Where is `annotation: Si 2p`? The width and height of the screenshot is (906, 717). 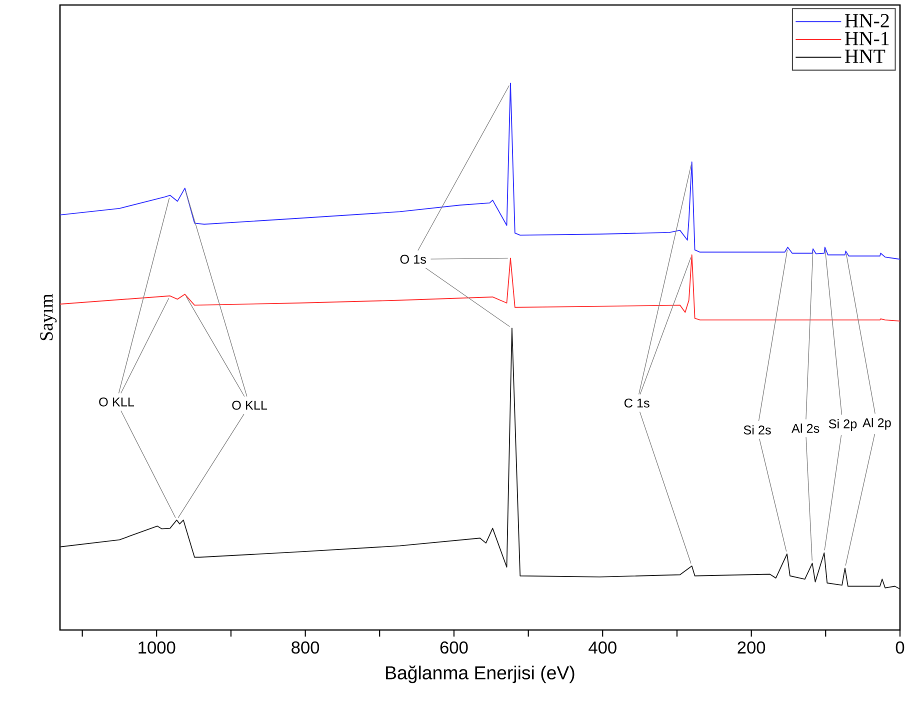 annotation: Si 2p is located at coordinates (842, 425).